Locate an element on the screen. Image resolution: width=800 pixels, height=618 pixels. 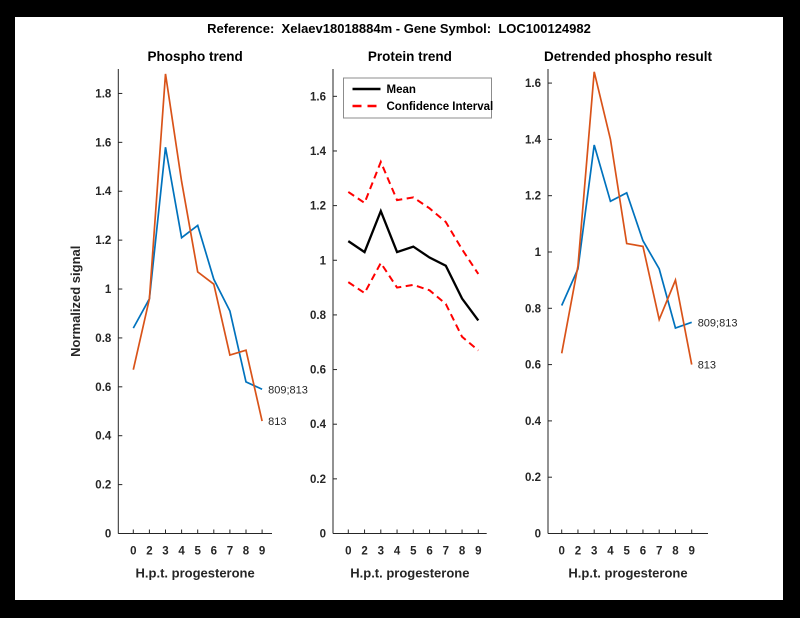
chart-title: Detrended phospho result is located at coordinates (628, 56).